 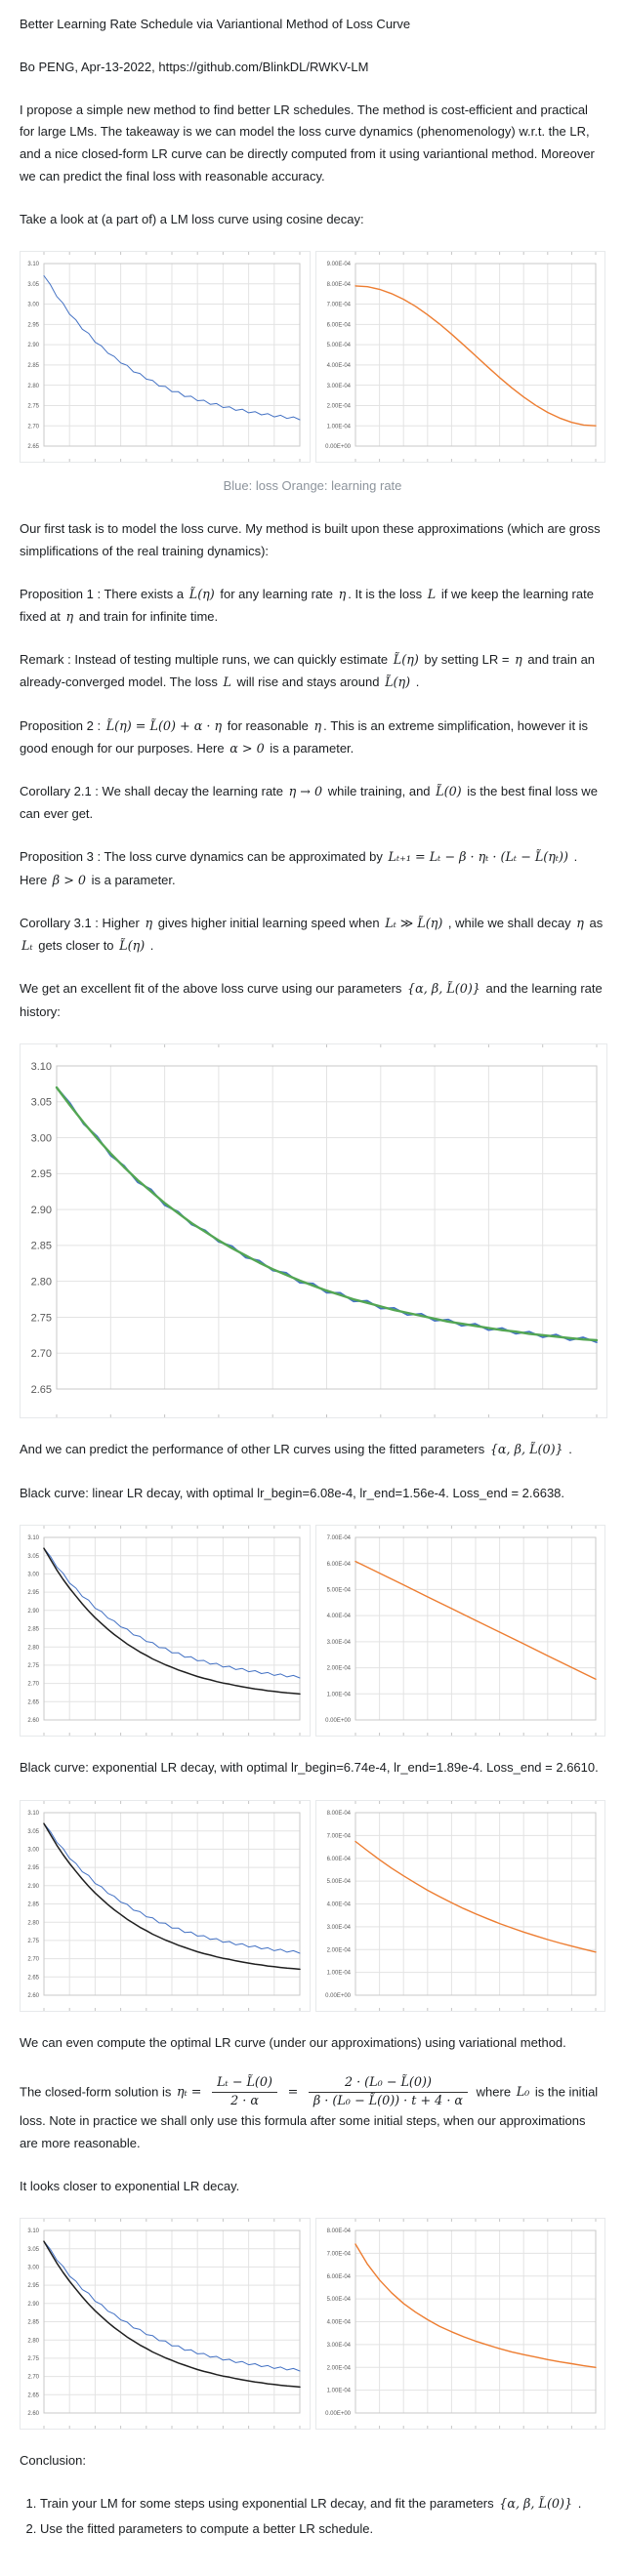 I want to click on svg-text: 7.00E-04, so click(x=338, y=305).